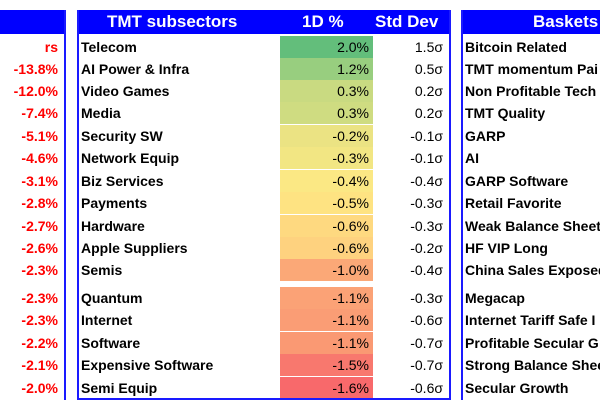 Image resolution: width=600 pixels, height=400 pixels. Describe the element at coordinates (531, 91) in the screenshot. I see `basket-item: Non Profitable Tech` at that location.